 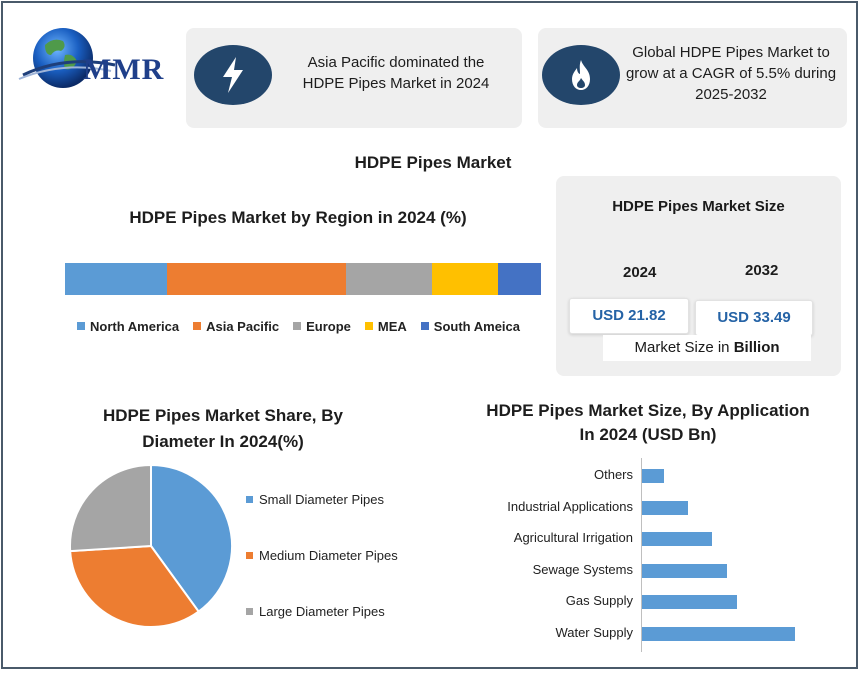 I want to click on region-legend-item-asia-pacific: Asia Pacific, so click(x=236, y=326).